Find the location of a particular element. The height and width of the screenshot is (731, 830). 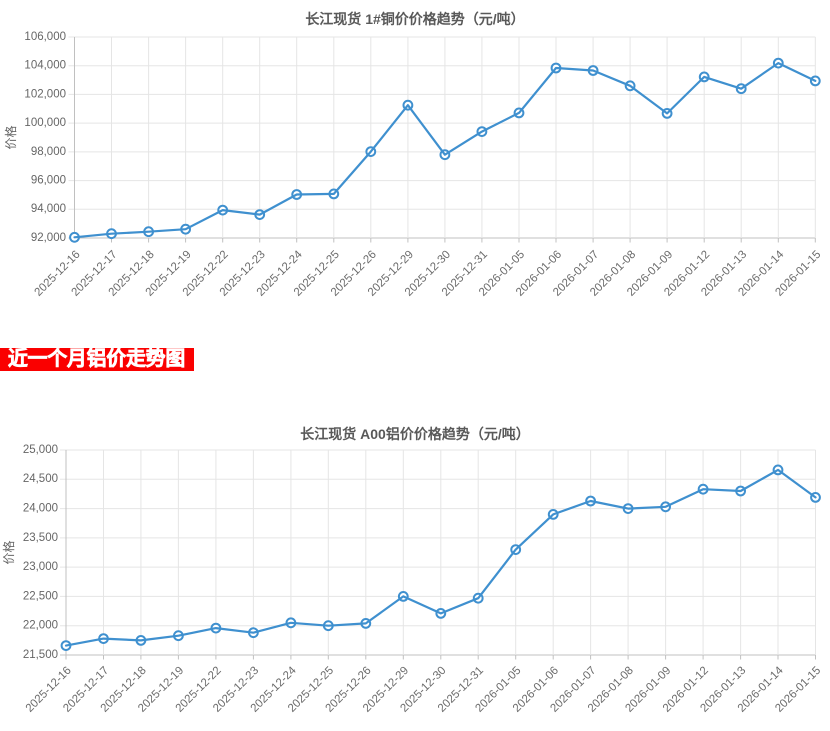

svg-text: 24,000 is located at coordinates (40, 509).